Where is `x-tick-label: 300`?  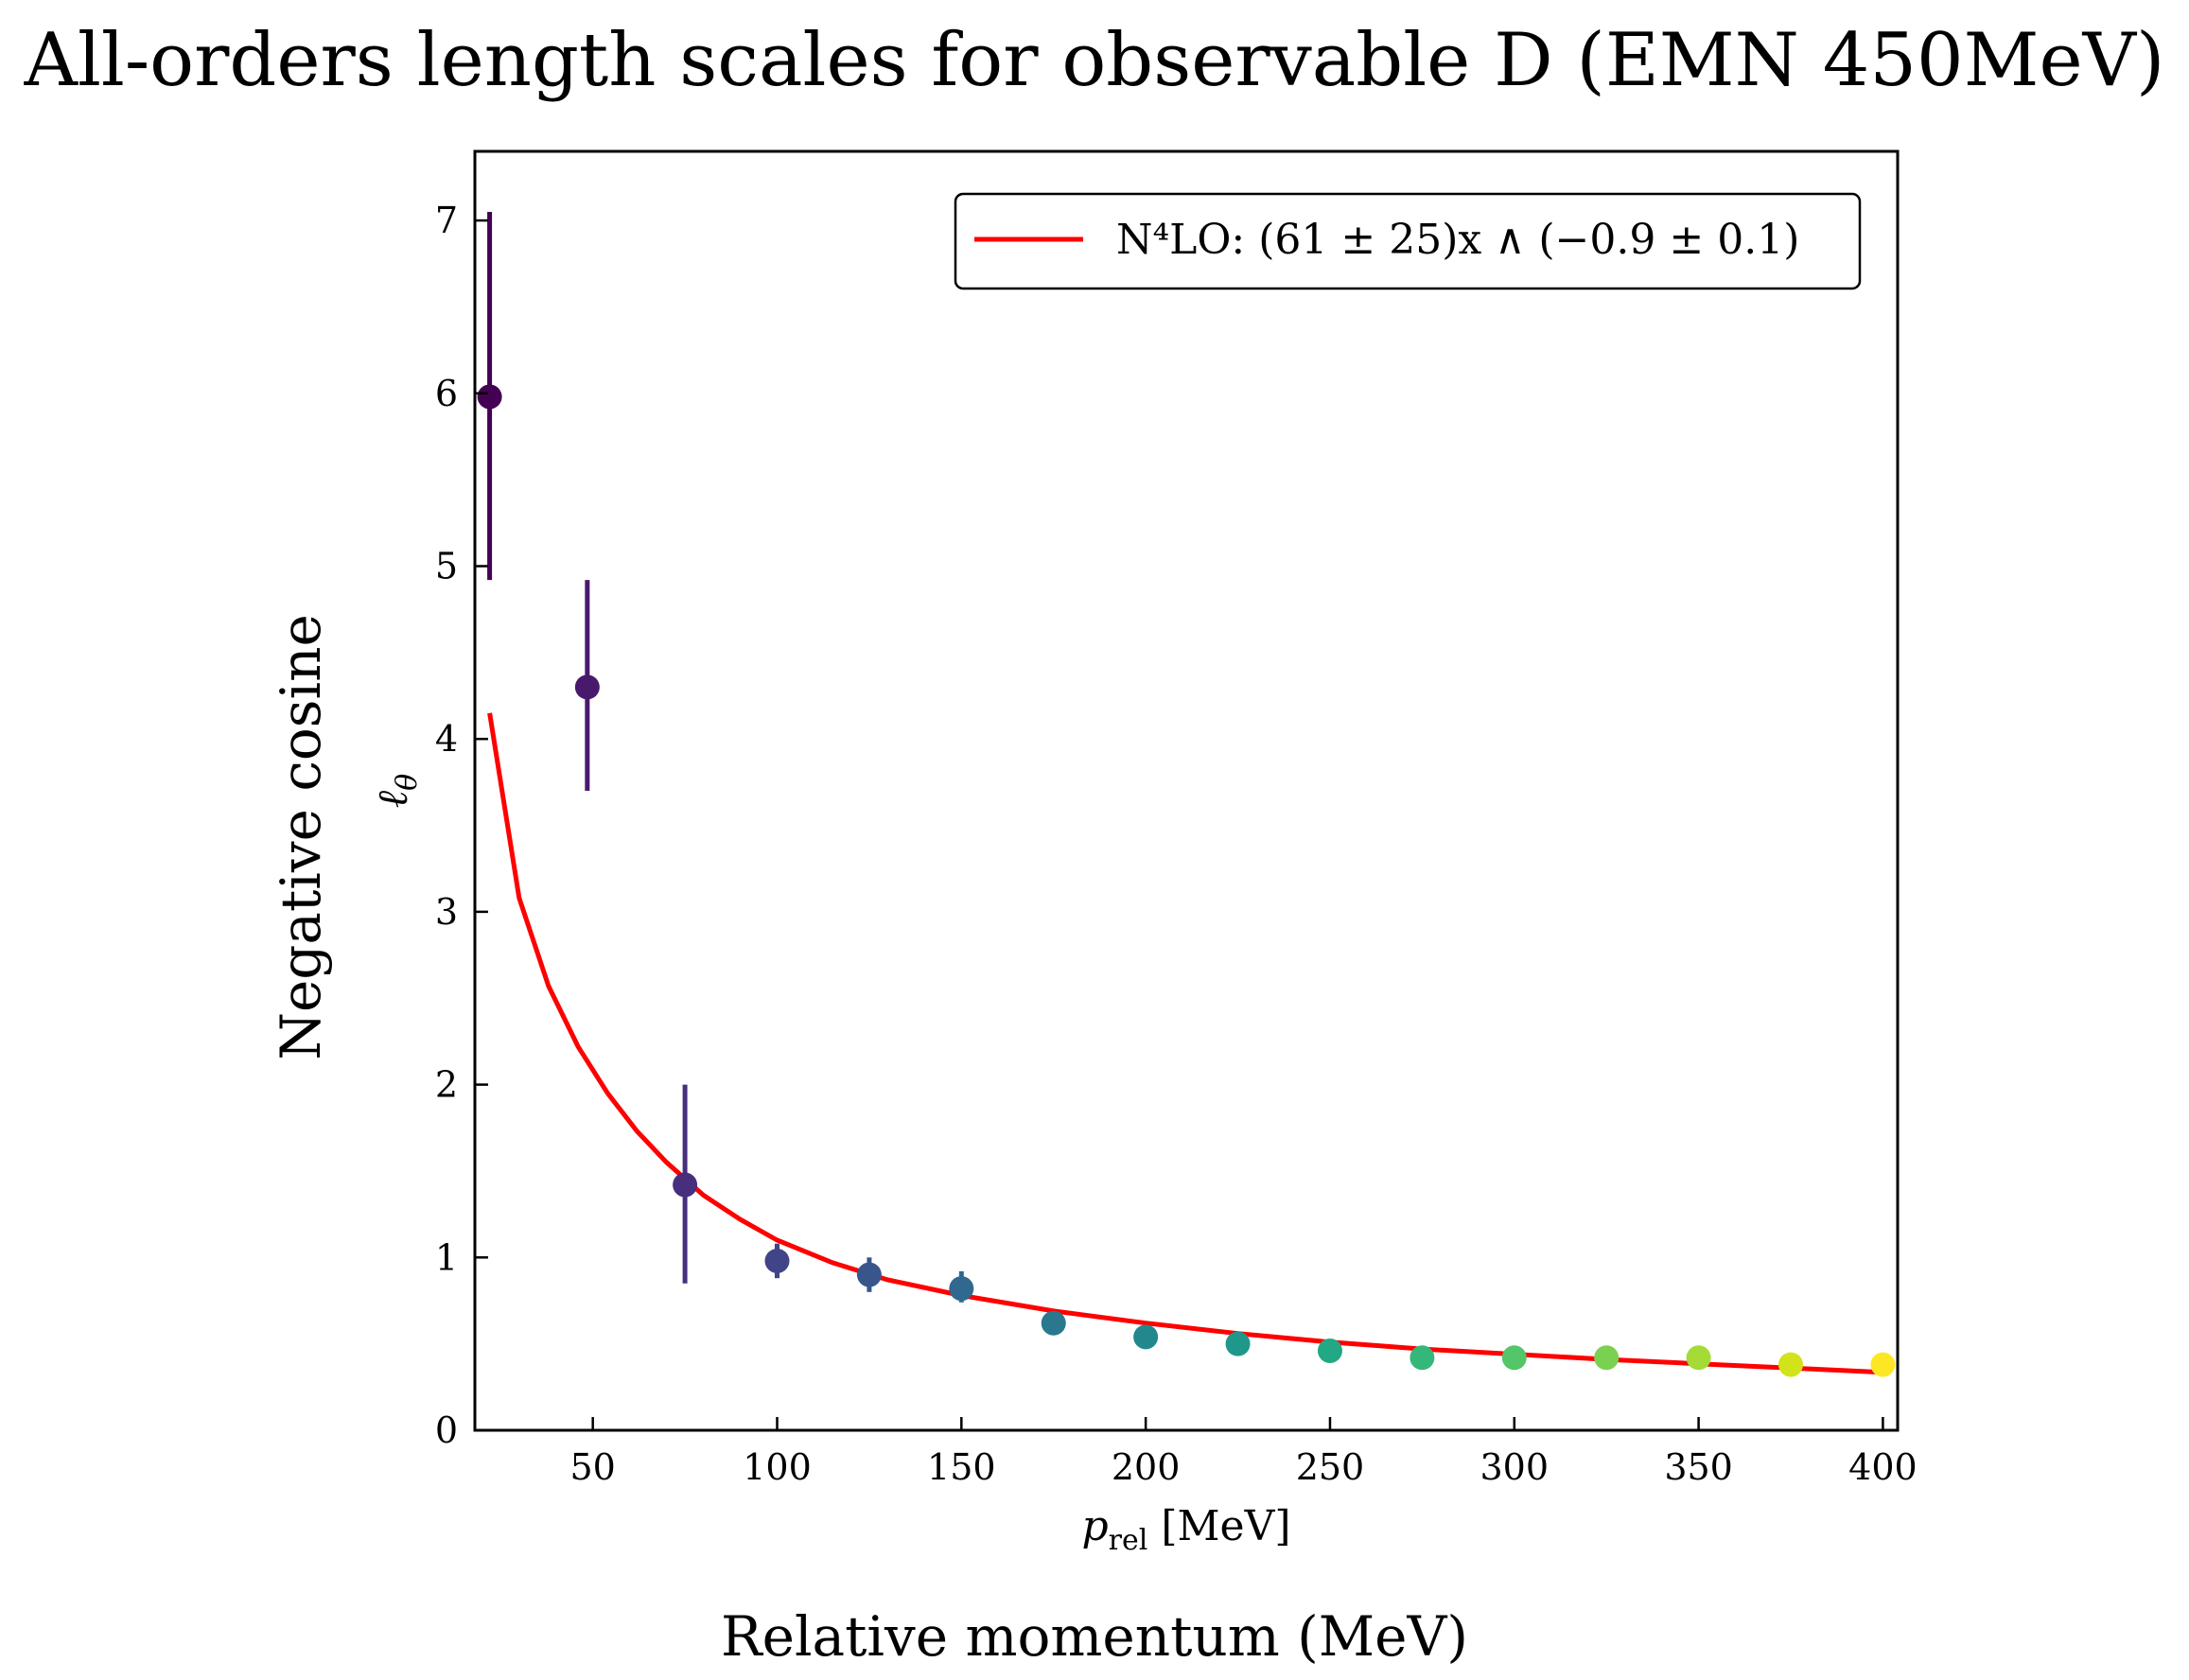
x-tick-label: 300 is located at coordinates (1515, 1467).